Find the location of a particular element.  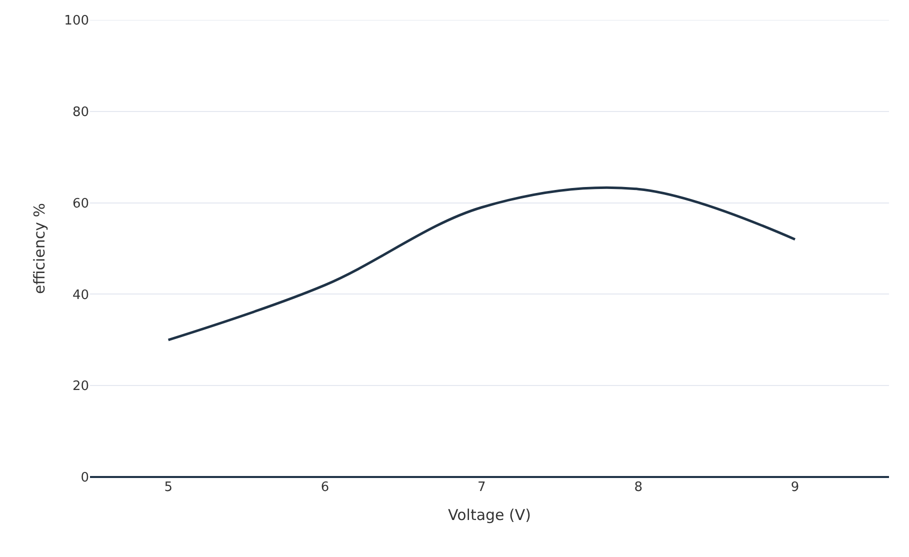

x-axis-title: Voltage (V) is located at coordinates (489, 515).